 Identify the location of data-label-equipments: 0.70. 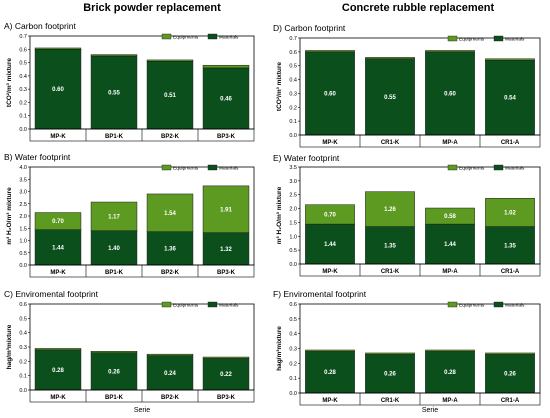
(330, 215).